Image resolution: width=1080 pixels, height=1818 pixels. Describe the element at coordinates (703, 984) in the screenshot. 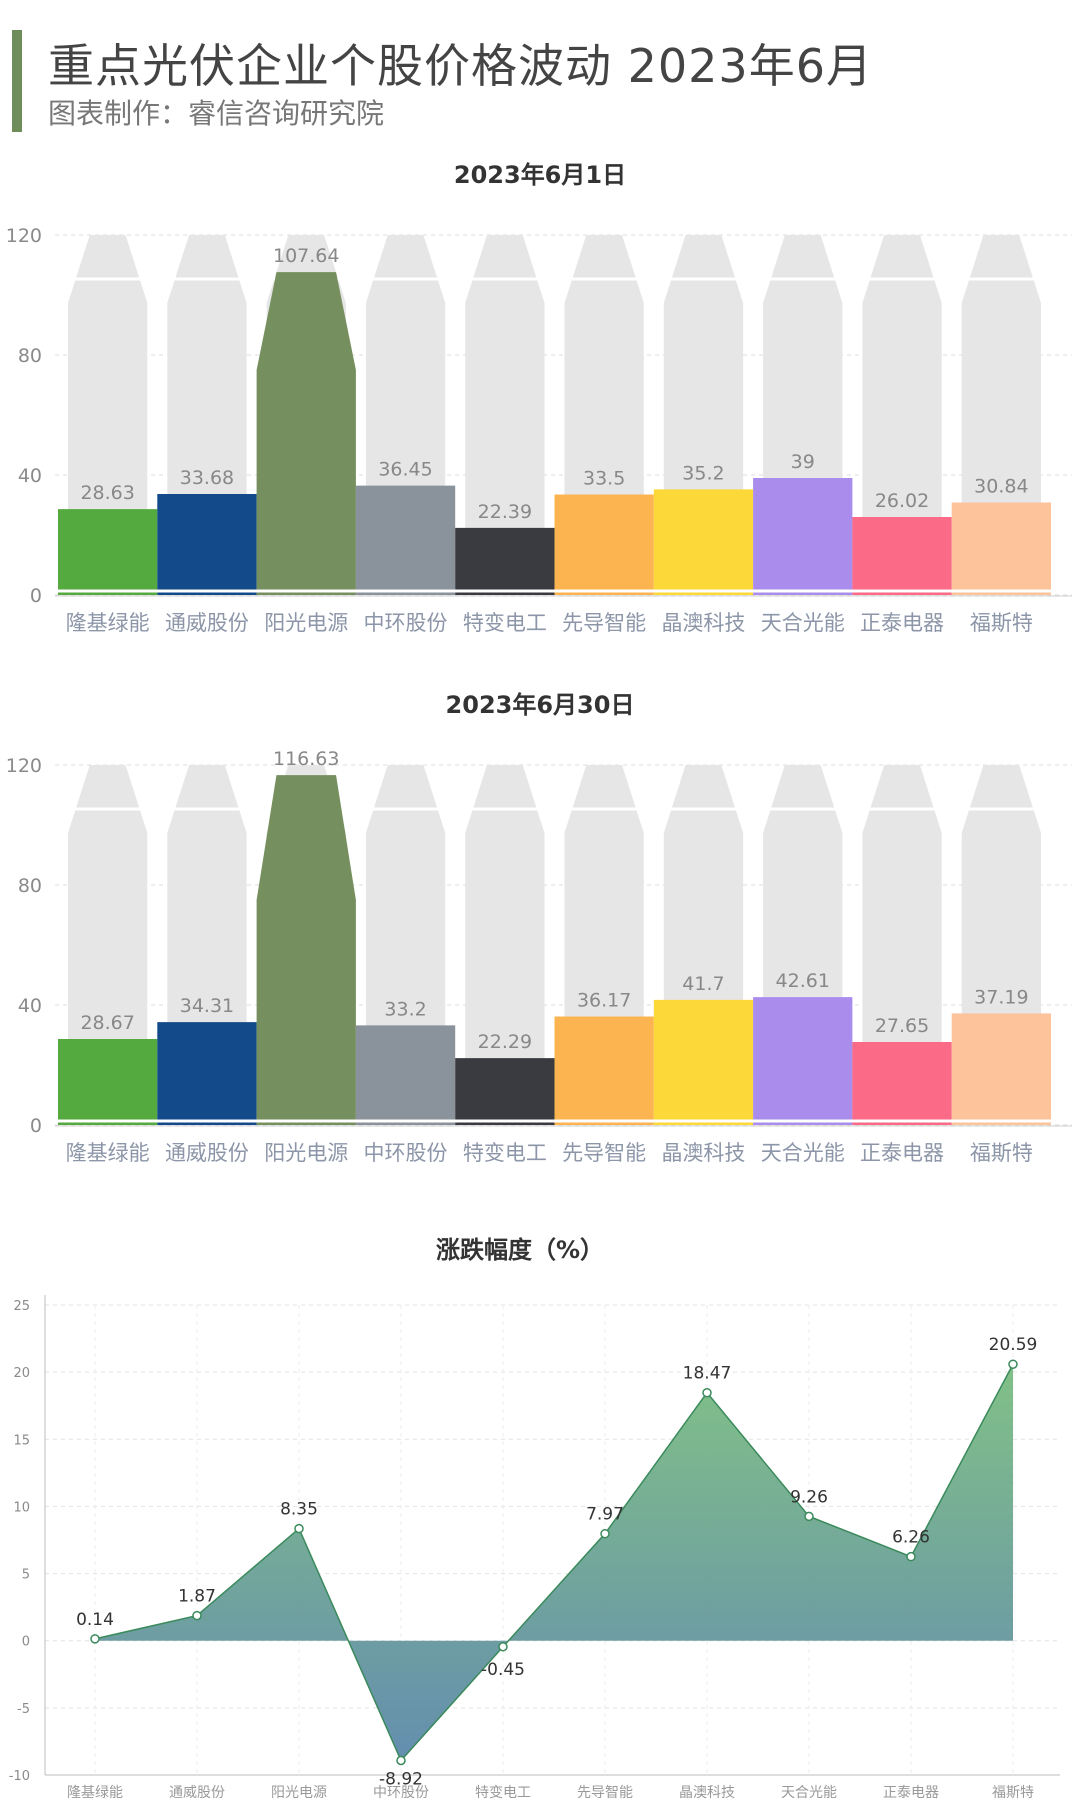

I see `data-label: 41.7` at that location.